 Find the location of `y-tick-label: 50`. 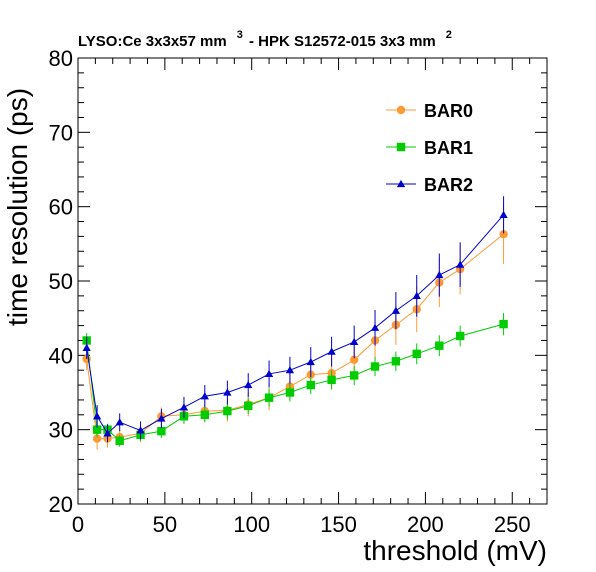

y-tick-label: 50 is located at coordinates (61, 281).